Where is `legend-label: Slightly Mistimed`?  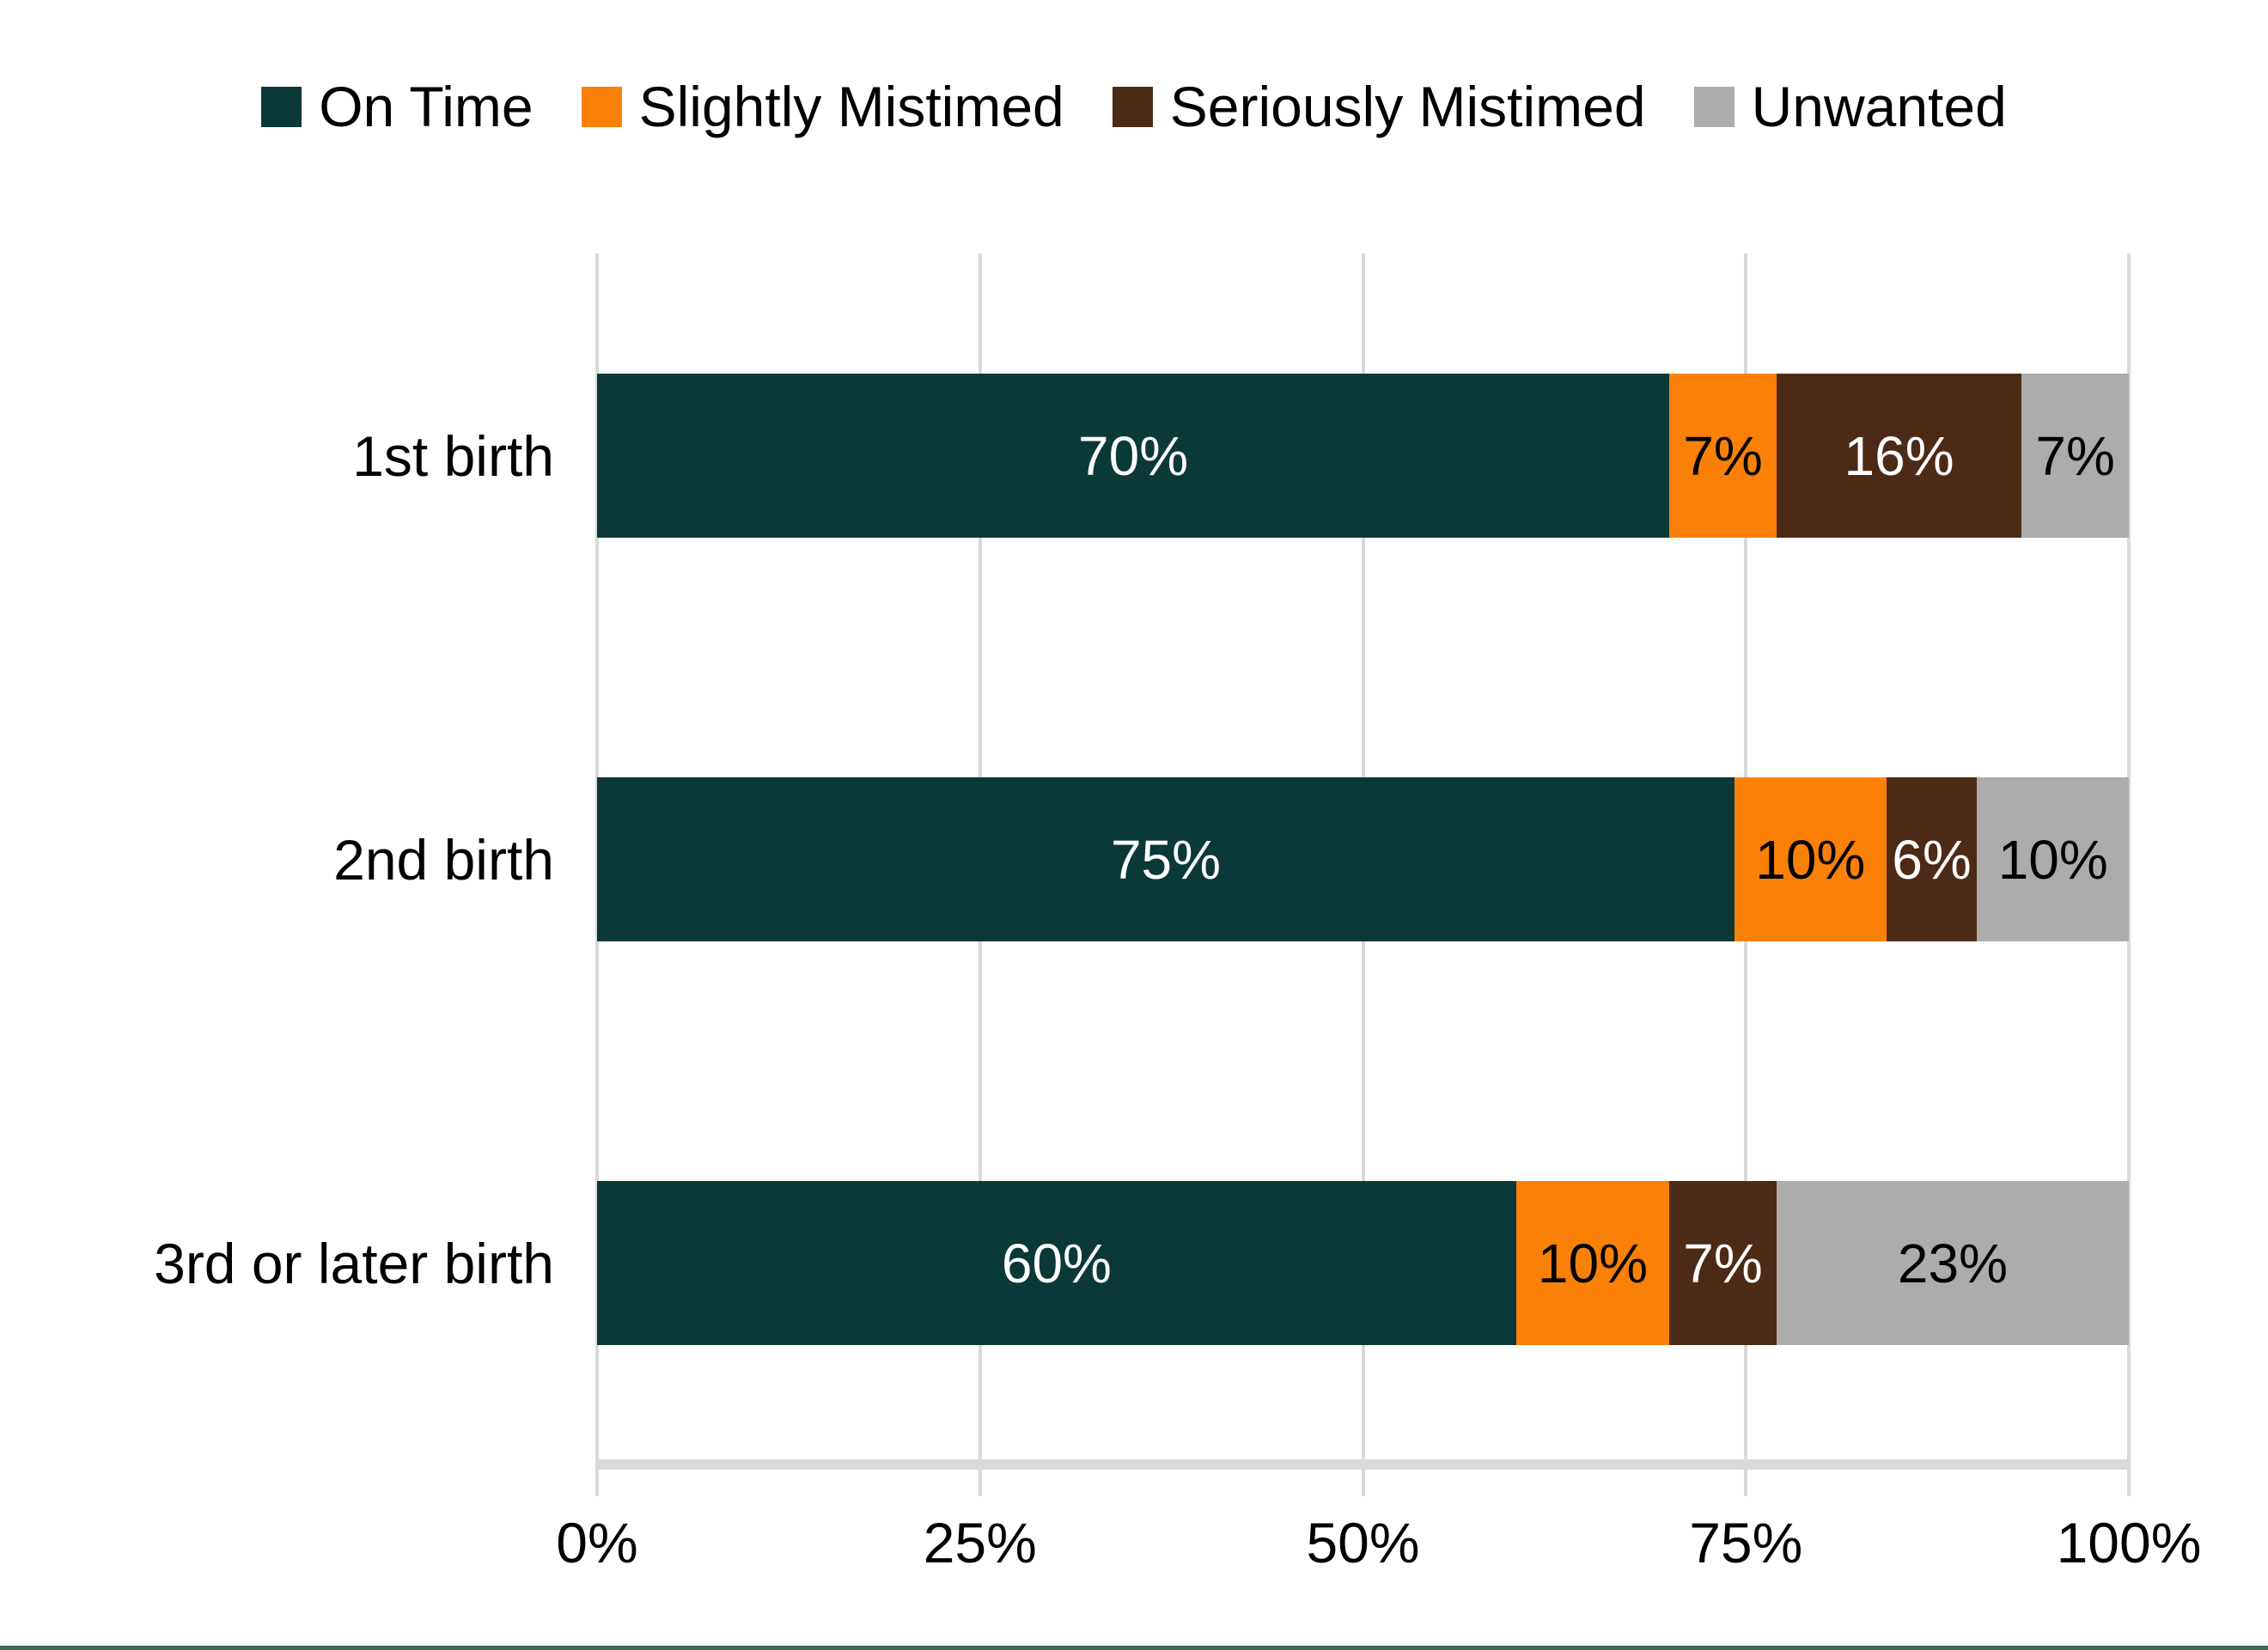
legend-label: Slightly Mistimed is located at coordinates (851, 107).